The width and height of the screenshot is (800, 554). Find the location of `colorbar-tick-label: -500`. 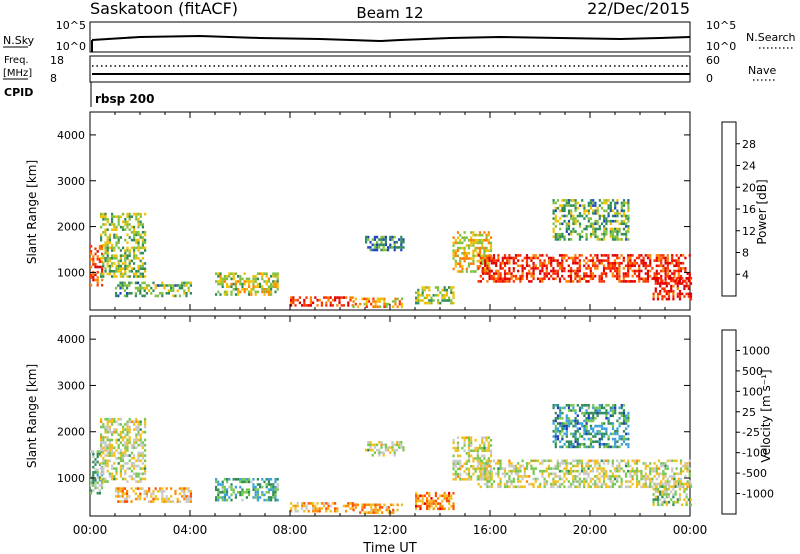

colorbar-tick-label: -500 is located at coordinates (754, 473).